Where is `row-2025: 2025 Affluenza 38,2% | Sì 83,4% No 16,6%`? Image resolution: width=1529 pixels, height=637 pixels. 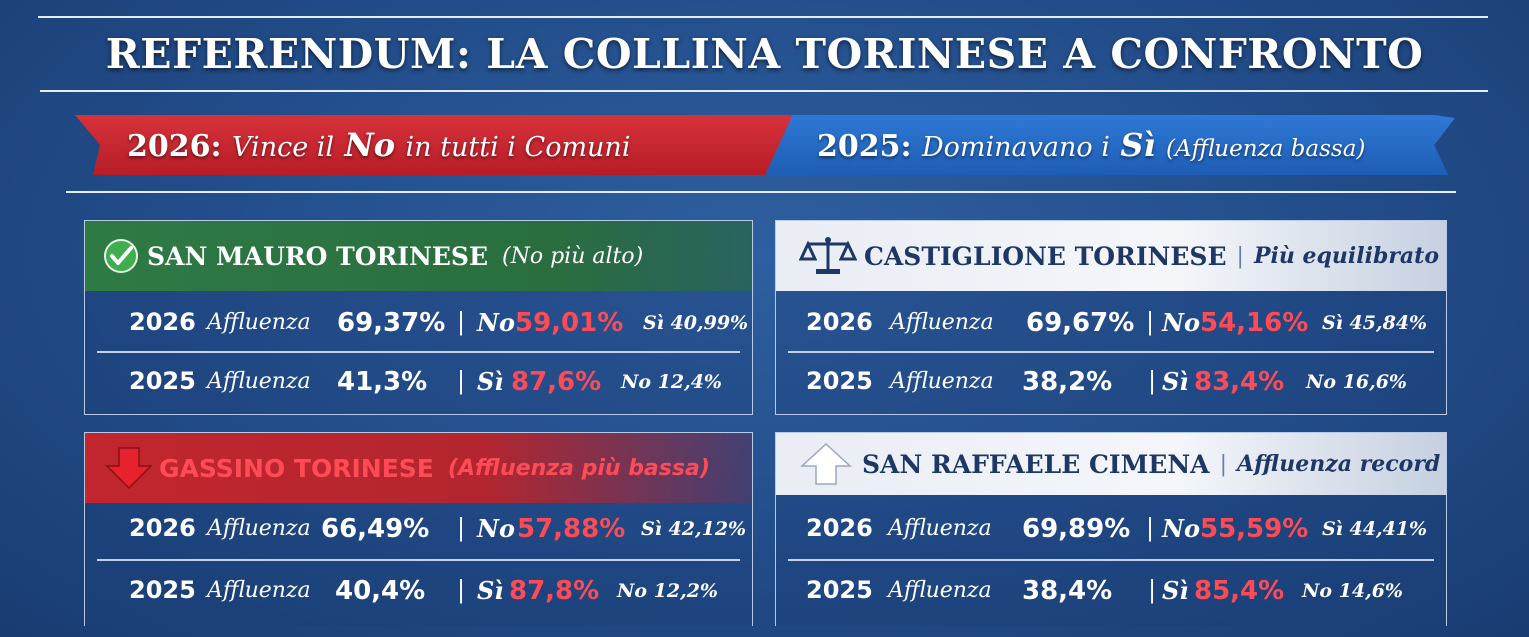 row-2025: 2025 Affluenza 38,2% | Sì 83,4% No 16,6% is located at coordinates (1111, 381).